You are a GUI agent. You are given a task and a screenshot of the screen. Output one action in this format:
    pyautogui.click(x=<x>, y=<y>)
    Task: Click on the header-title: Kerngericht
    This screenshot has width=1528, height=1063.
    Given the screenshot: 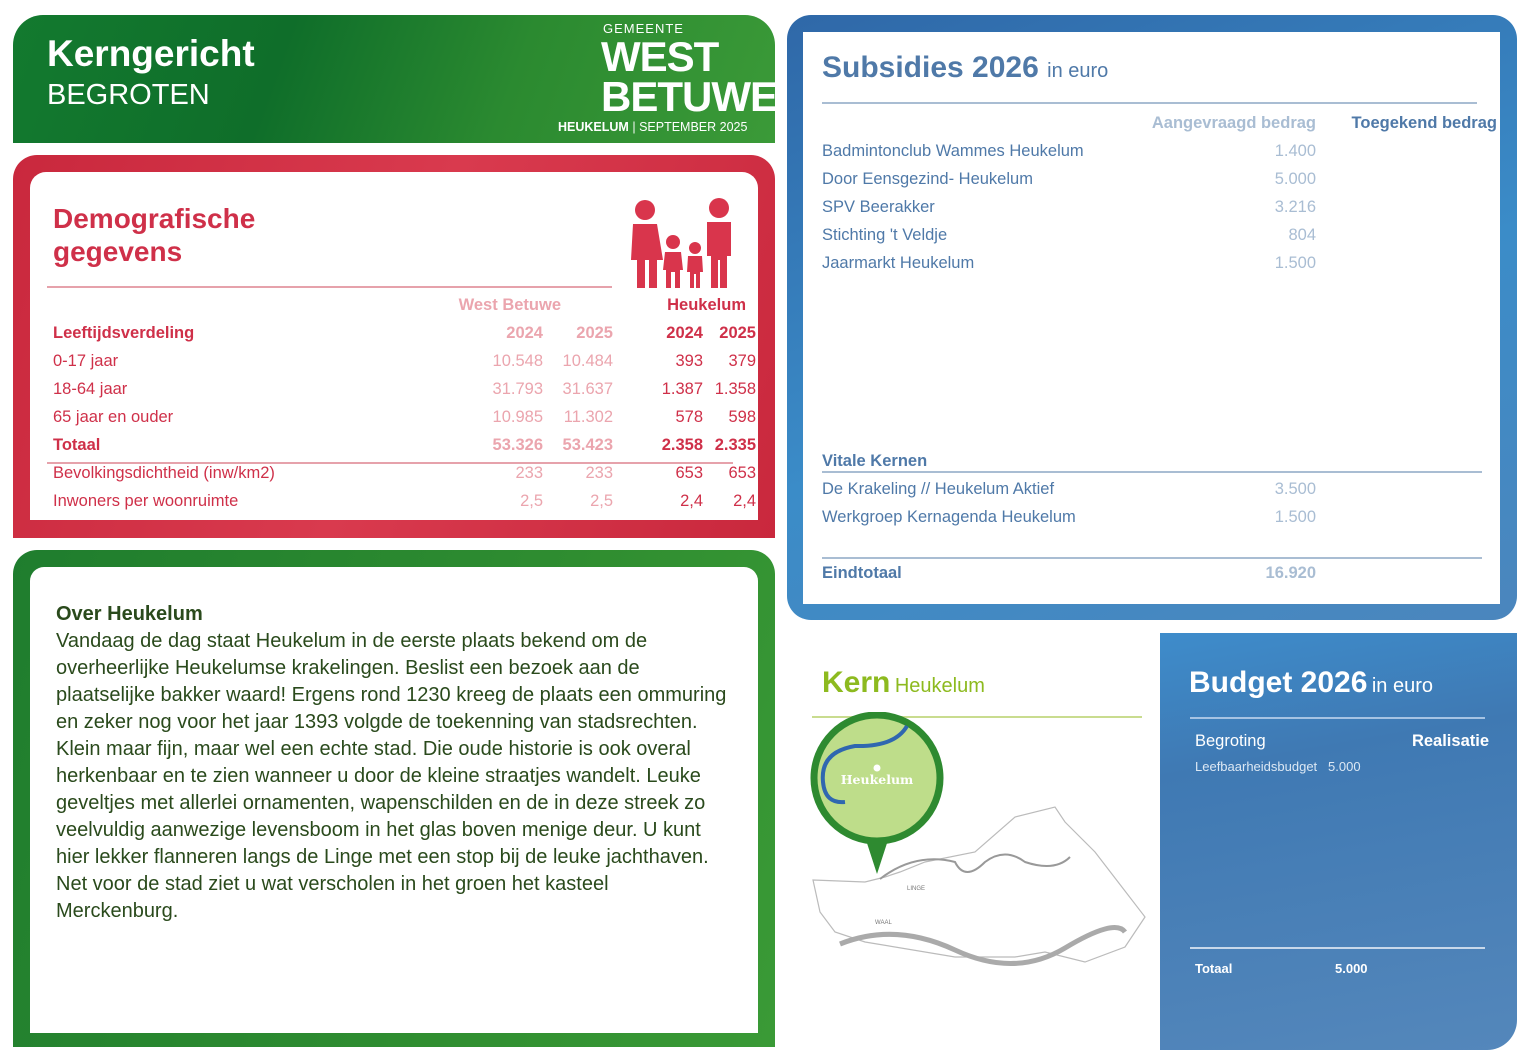 What is the action you would take?
    pyautogui.click(x=151, y=53)
    